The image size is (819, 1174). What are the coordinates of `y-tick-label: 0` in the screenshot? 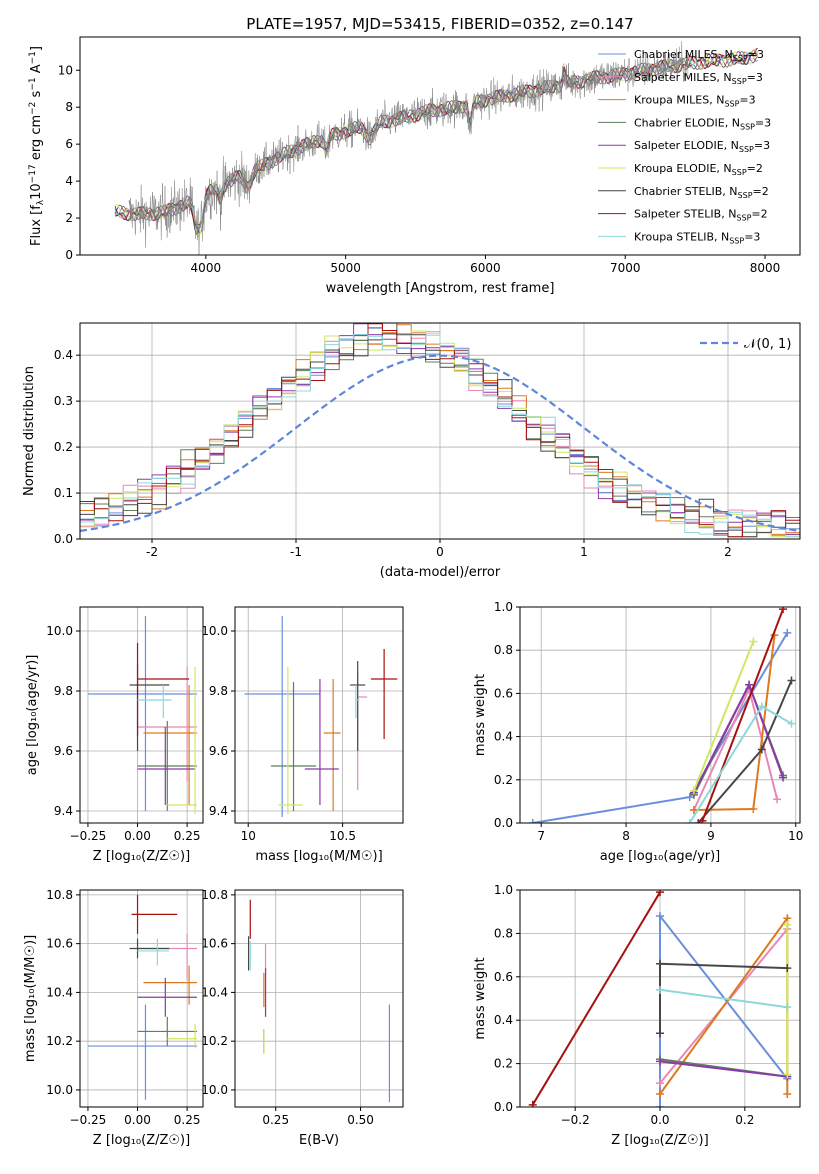 It's located at (69, 255).